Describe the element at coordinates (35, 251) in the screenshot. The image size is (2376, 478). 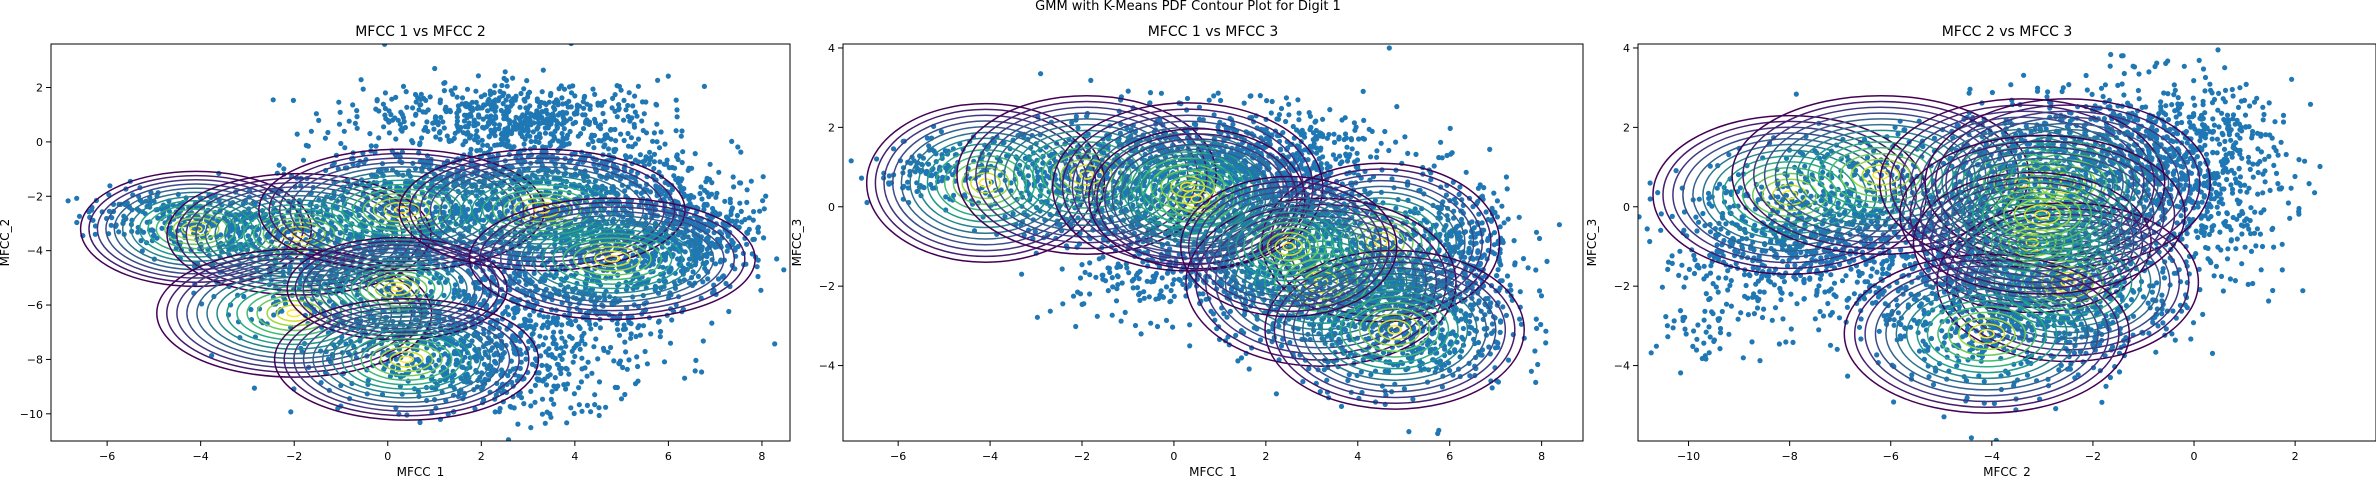
I see `y-tick-label: −4` at that location.